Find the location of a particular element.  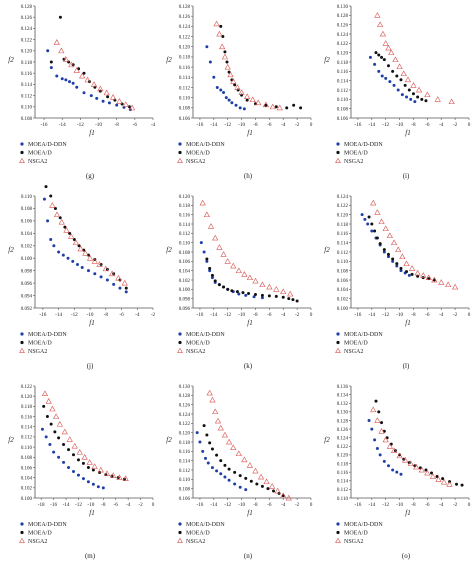

y-tick-label: 0.130 is located at coordinates (185, 387).